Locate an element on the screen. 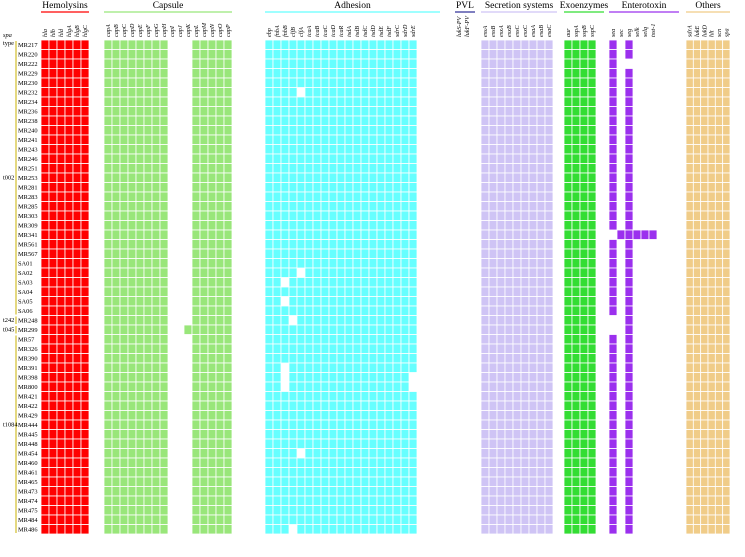 The image size is (745, 557). cell-capO-MR232 is located at coordinates (220, 92).